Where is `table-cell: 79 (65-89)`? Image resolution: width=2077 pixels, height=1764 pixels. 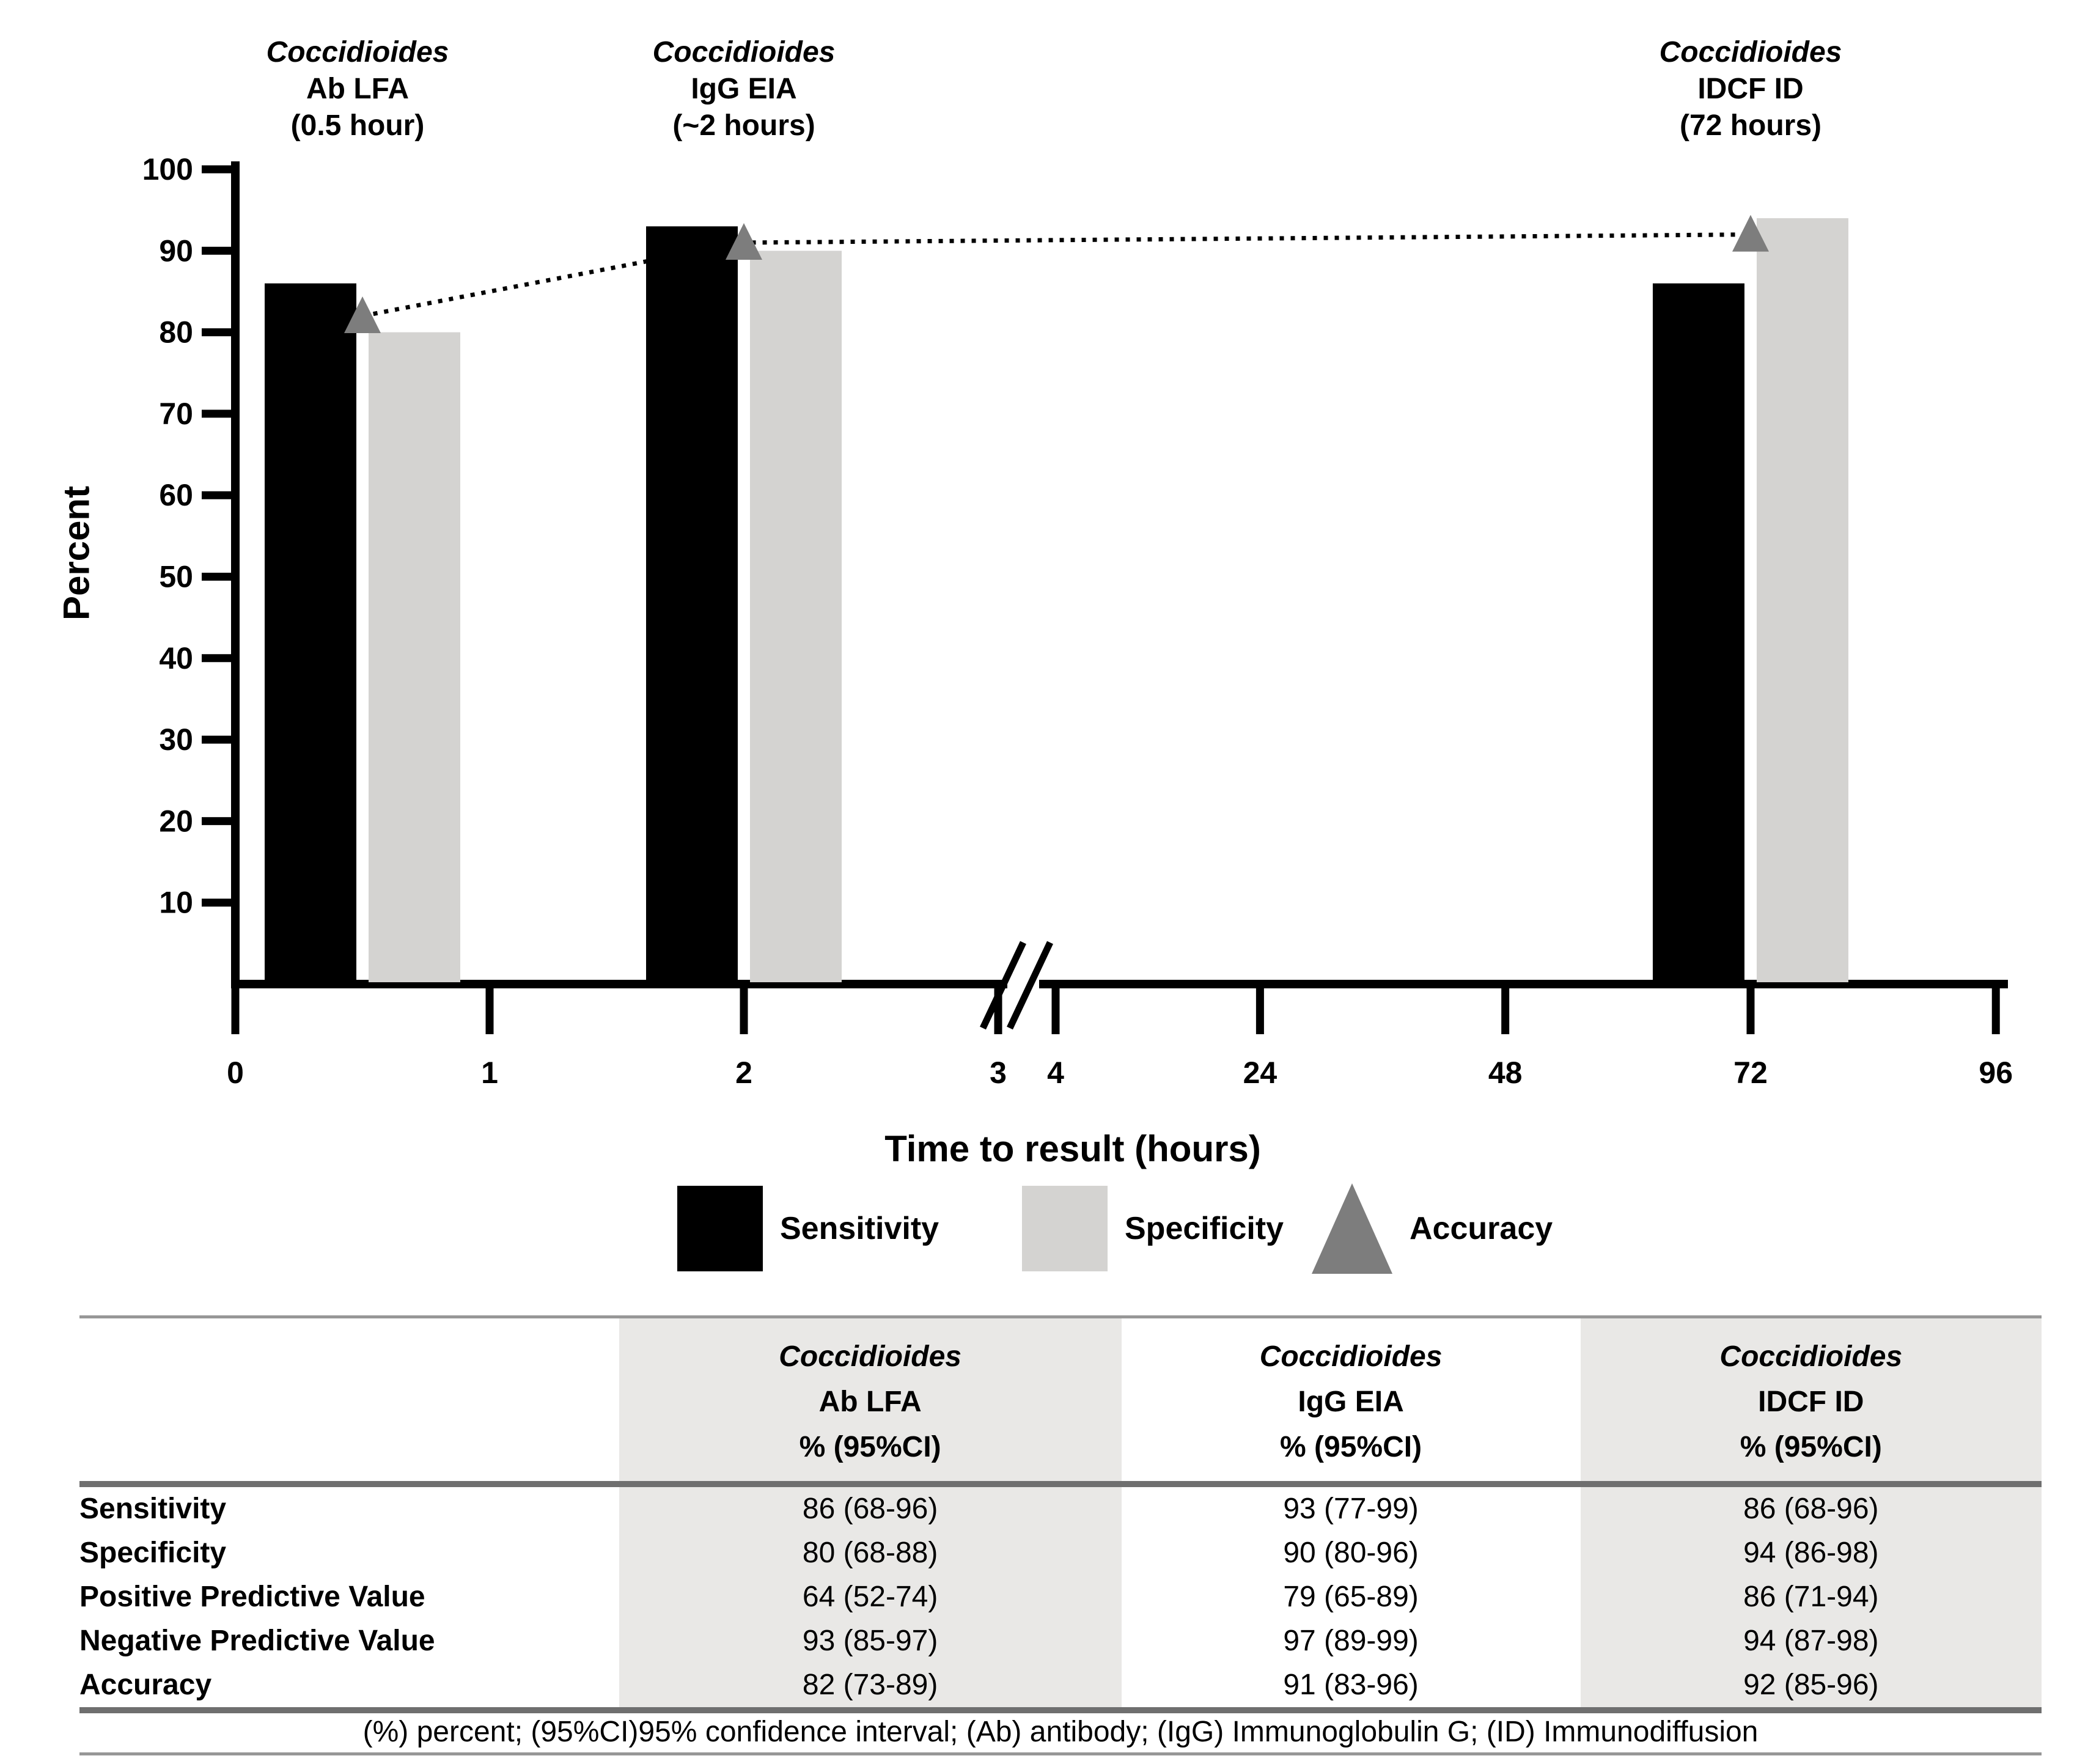
table-cell: 79 (65-89) is located at coordinates (1351, 1597).